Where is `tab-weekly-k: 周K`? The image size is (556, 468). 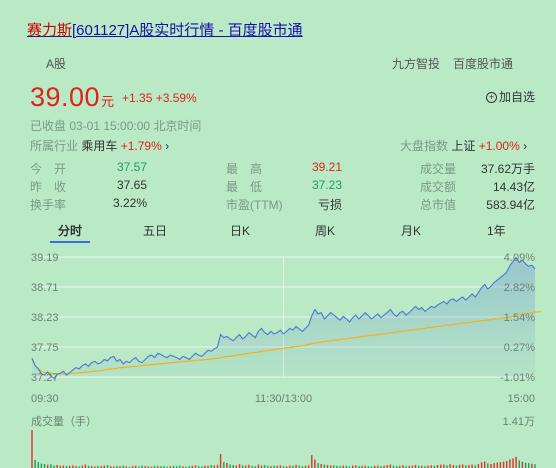
tab-weekly-k: 周K is located at coordinates (325, 231).